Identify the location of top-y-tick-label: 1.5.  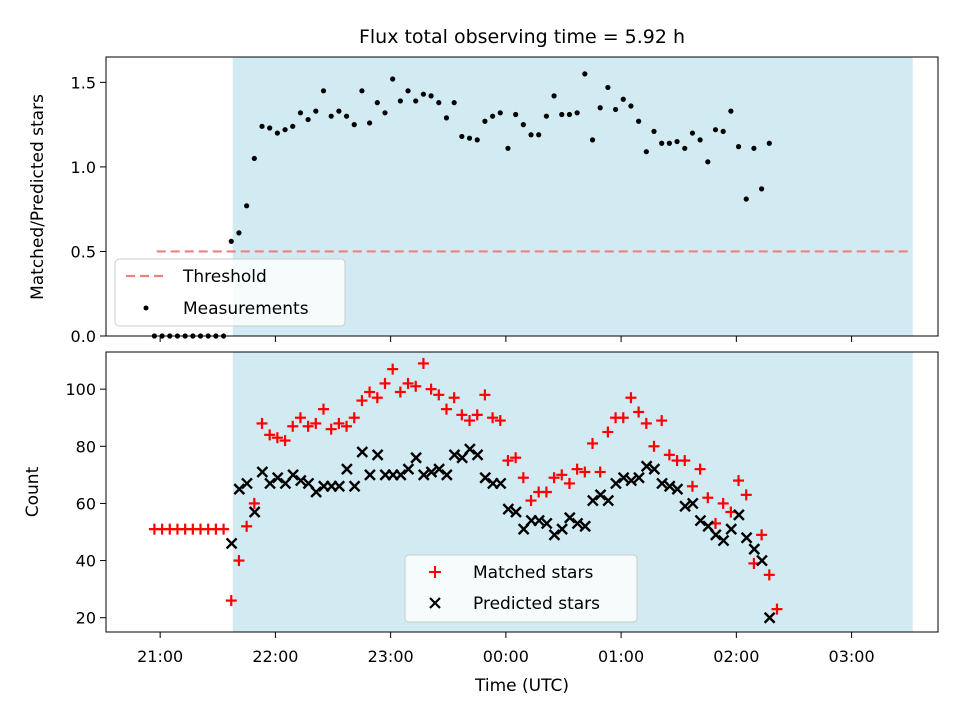
(83, 82).